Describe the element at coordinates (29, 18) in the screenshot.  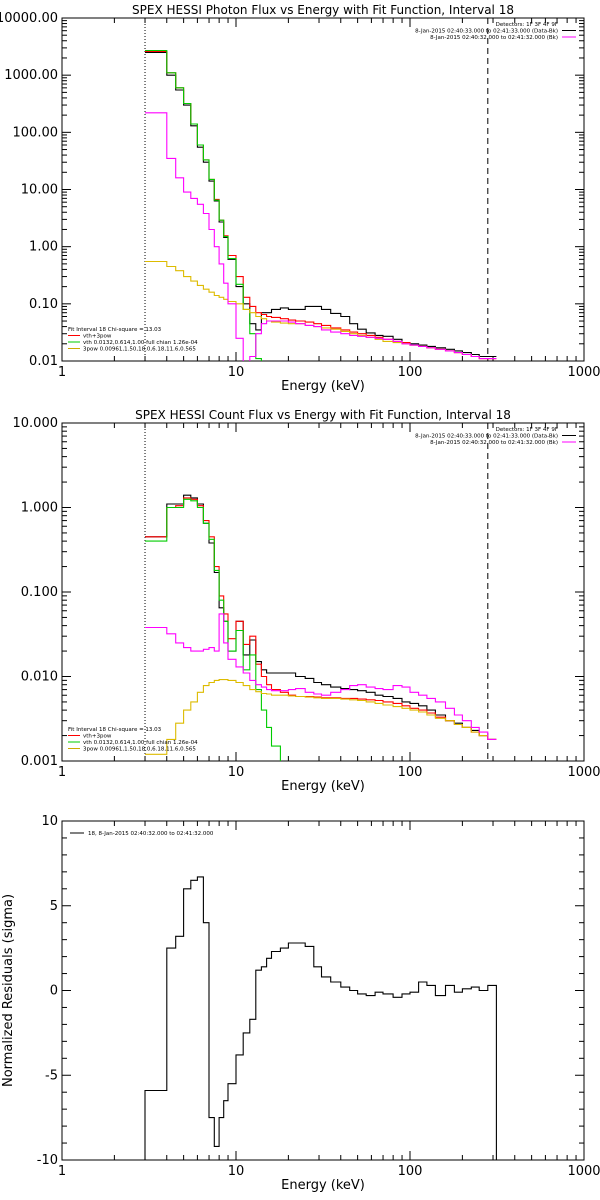
I see `y-tick-label: 10000.00` at that location.